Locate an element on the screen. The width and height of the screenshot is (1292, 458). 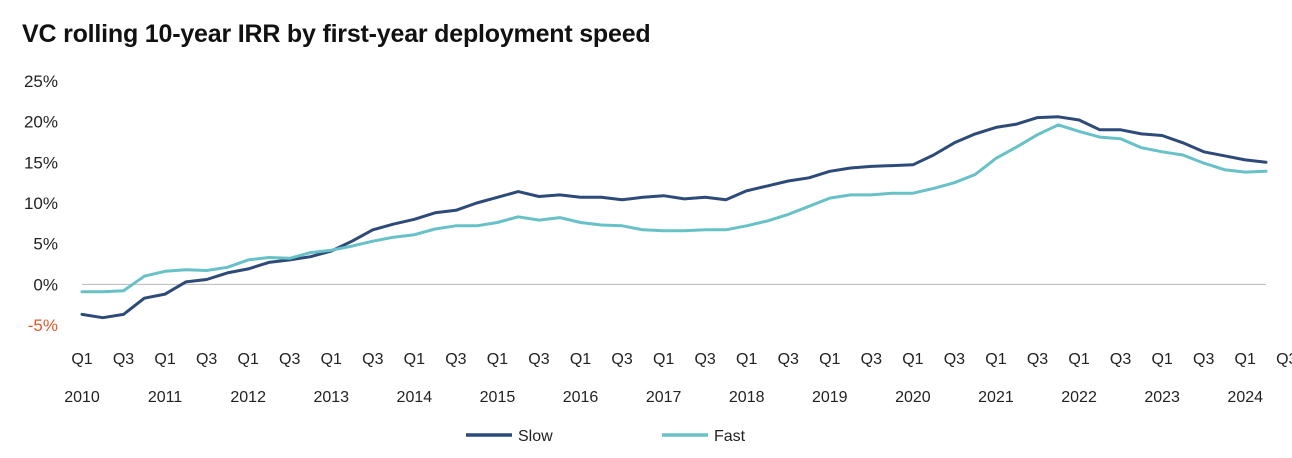
y-tick-label: 10% is located at coordinates (41, 203).